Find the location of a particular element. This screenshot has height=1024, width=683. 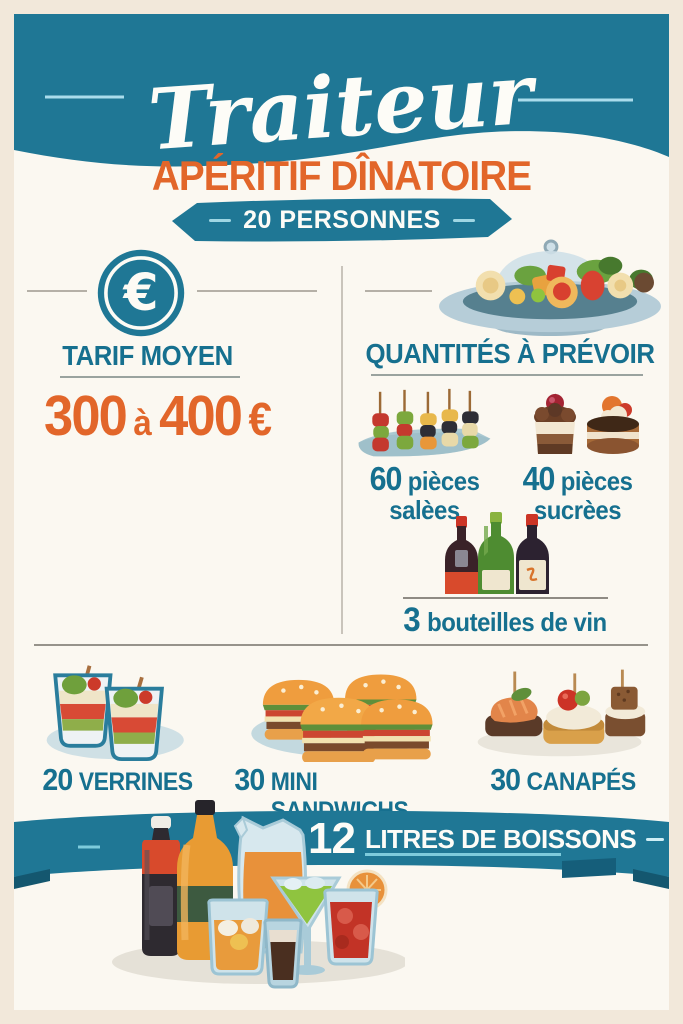

verrines-qty: 20 is located at coordinates (57, 779).